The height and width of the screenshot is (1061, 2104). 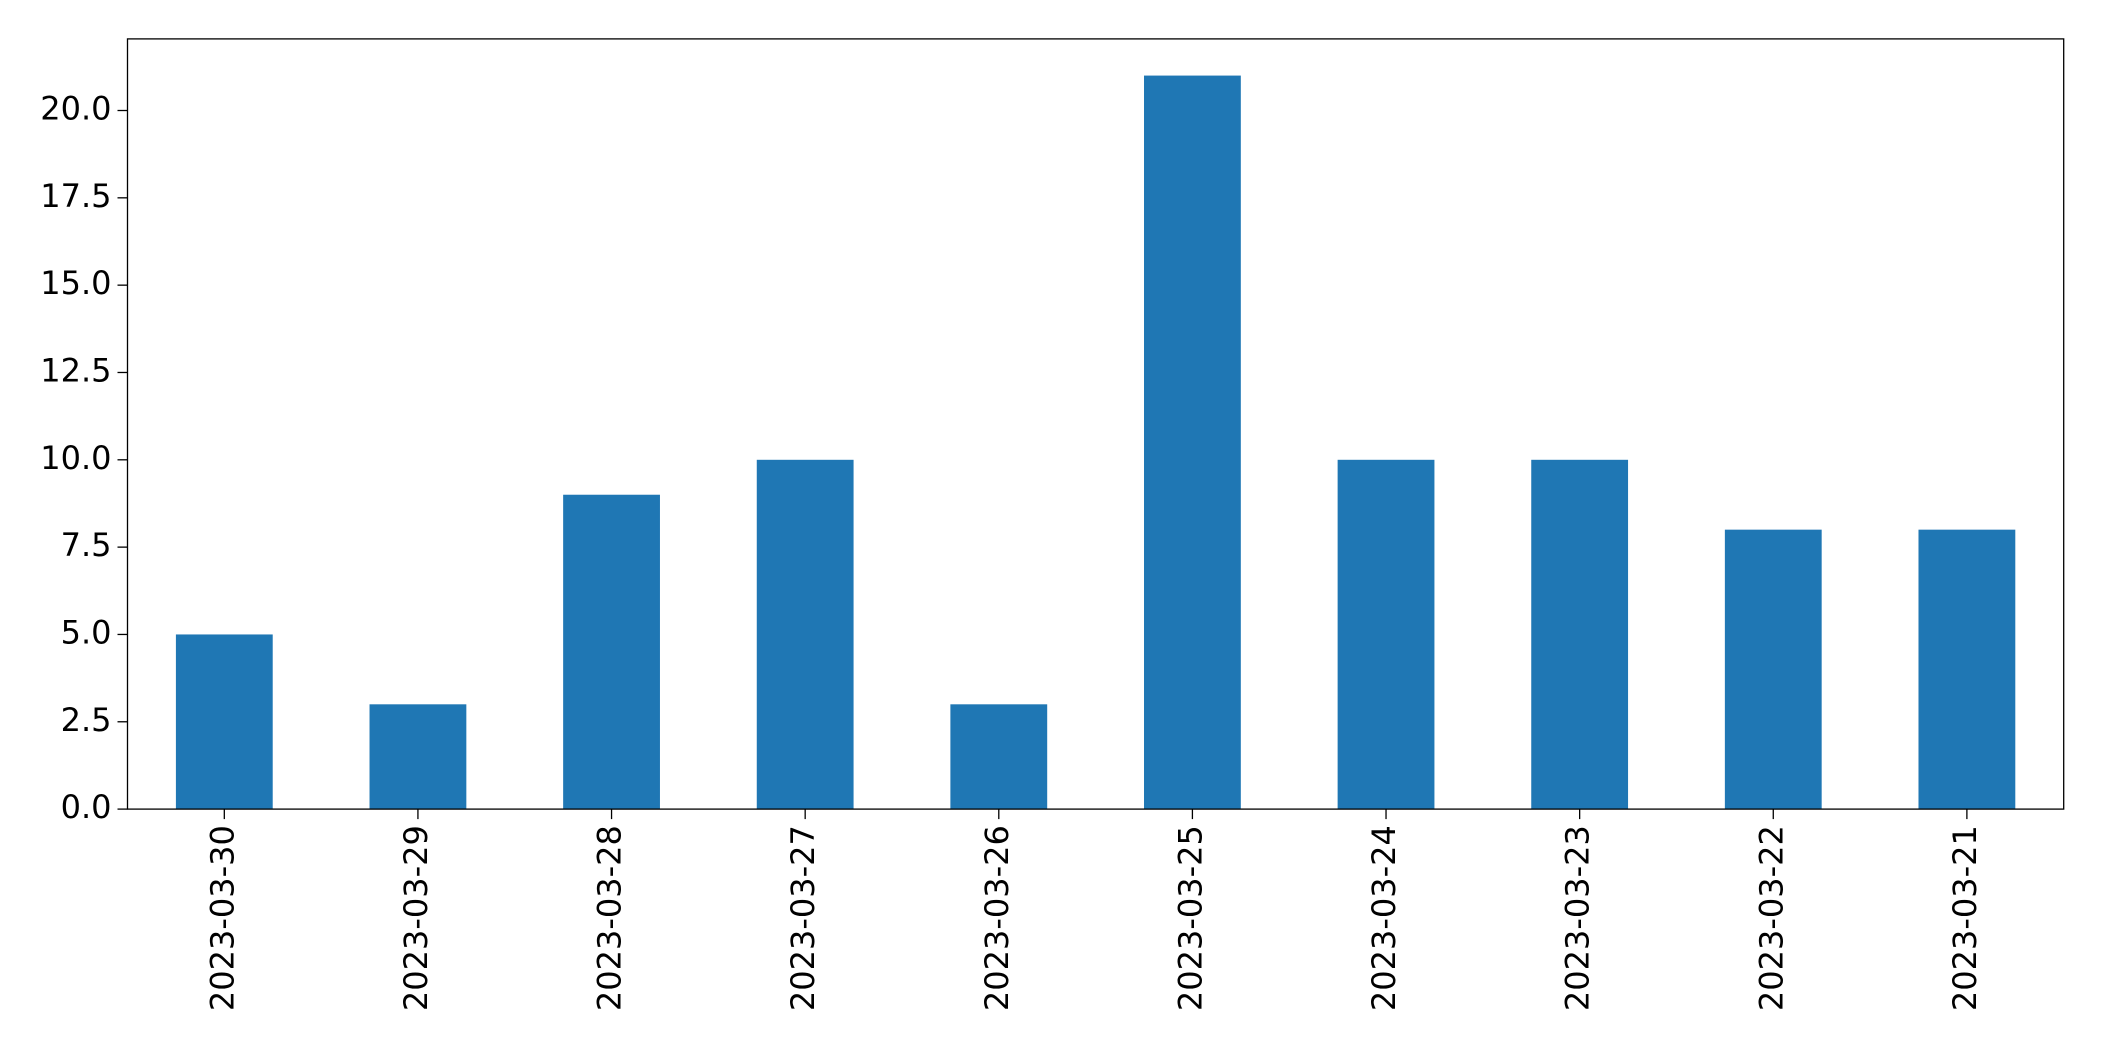 I want to click on x-tick-label: 2023-03-23, so click(x=1578, y=918).